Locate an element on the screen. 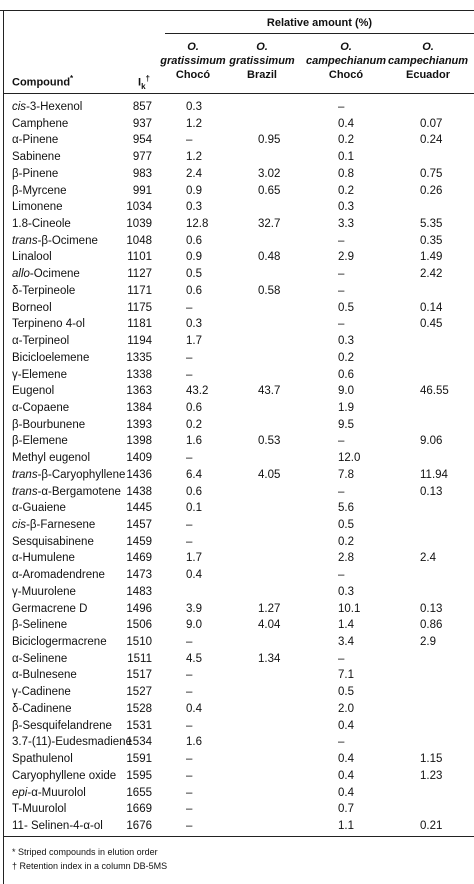  compound: Eugenol is located at coordinates (33, 391).